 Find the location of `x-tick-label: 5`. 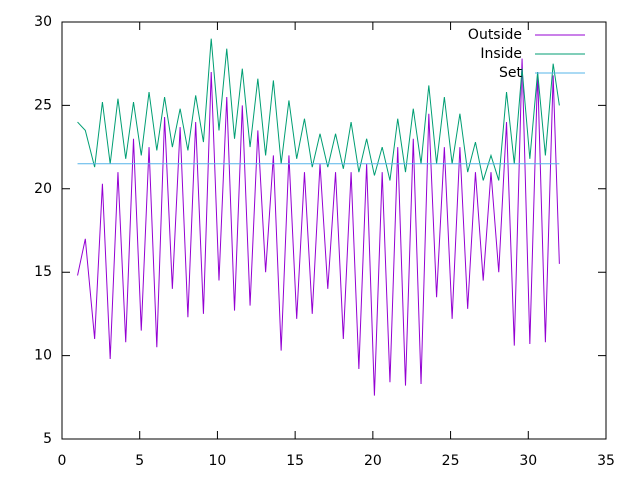

x-tick-label: 5 is located at coordinates (139, 461).